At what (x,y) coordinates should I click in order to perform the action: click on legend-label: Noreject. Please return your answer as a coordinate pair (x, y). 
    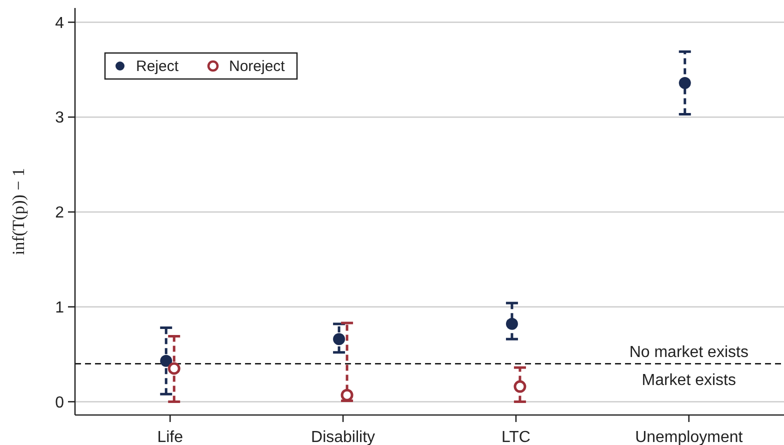
    Looking at the image, I should click on (257, 66).